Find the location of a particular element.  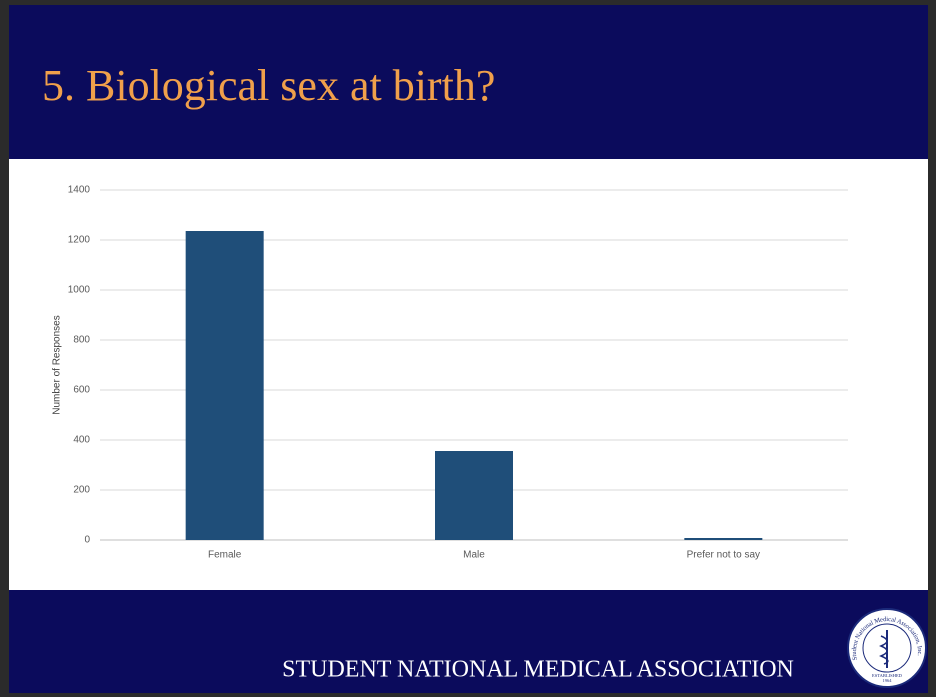

x-tick-label: Male is located at coordinates (474, 555).